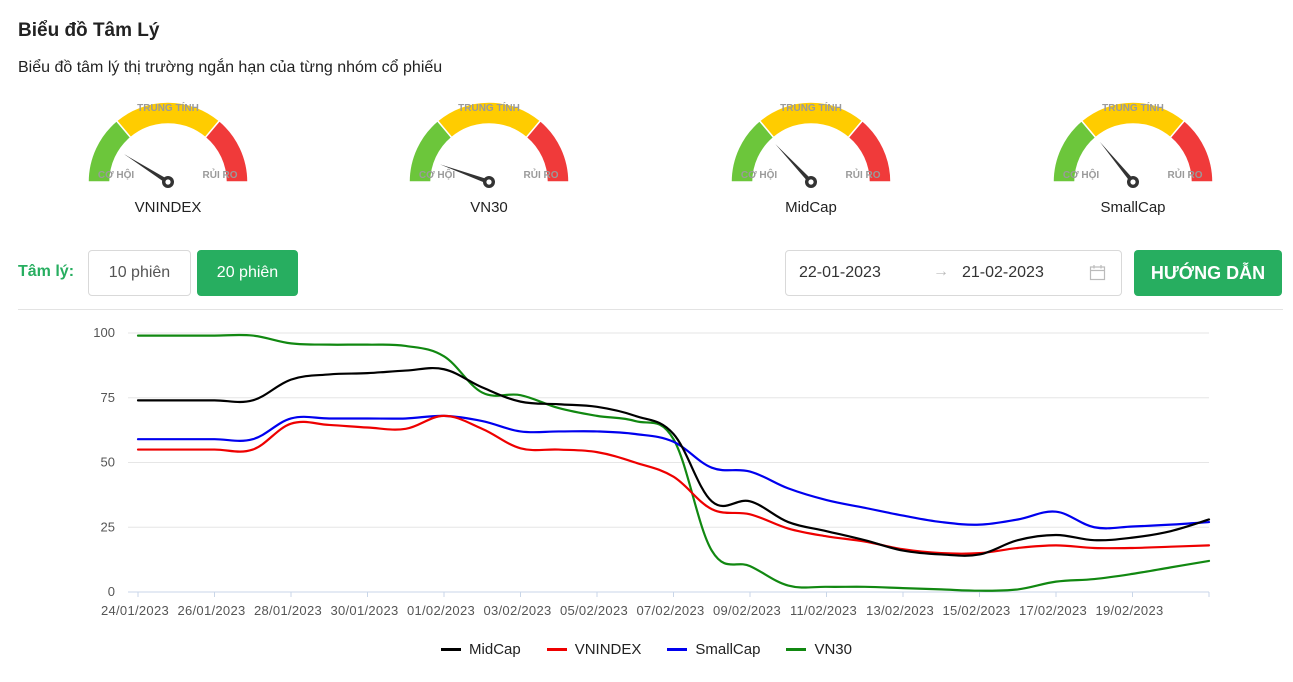 The height and width of the screenshot is (682, 1293). Describe the element at coordinates (1053, 610) in the screenshot. I see `x-tick-label: 17/02/2023` at that location.